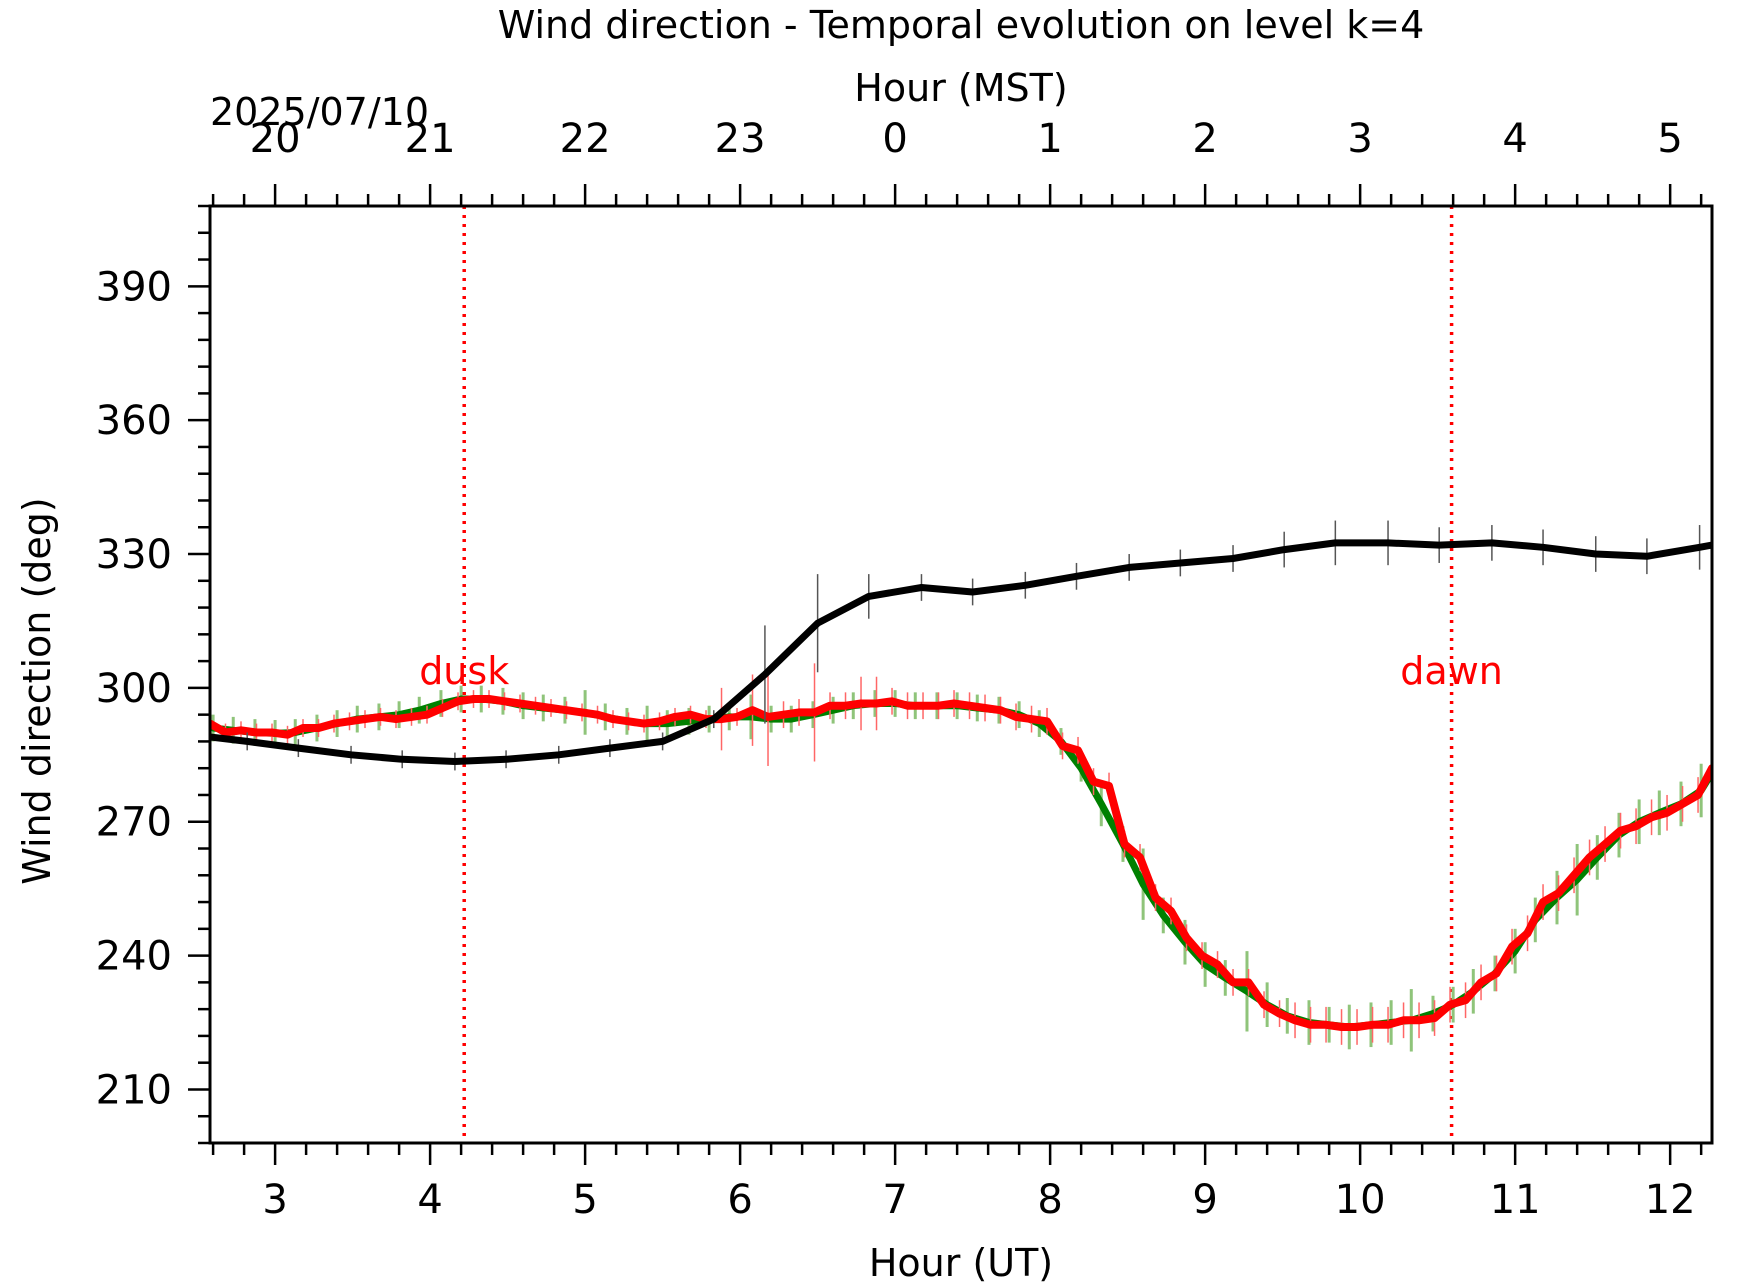 The image size is (1742, 1282). What do you see at coordinates (1669, 139) in the screenshot?
I see `top-tick-label: 5` at bounding box center [1669, 139].